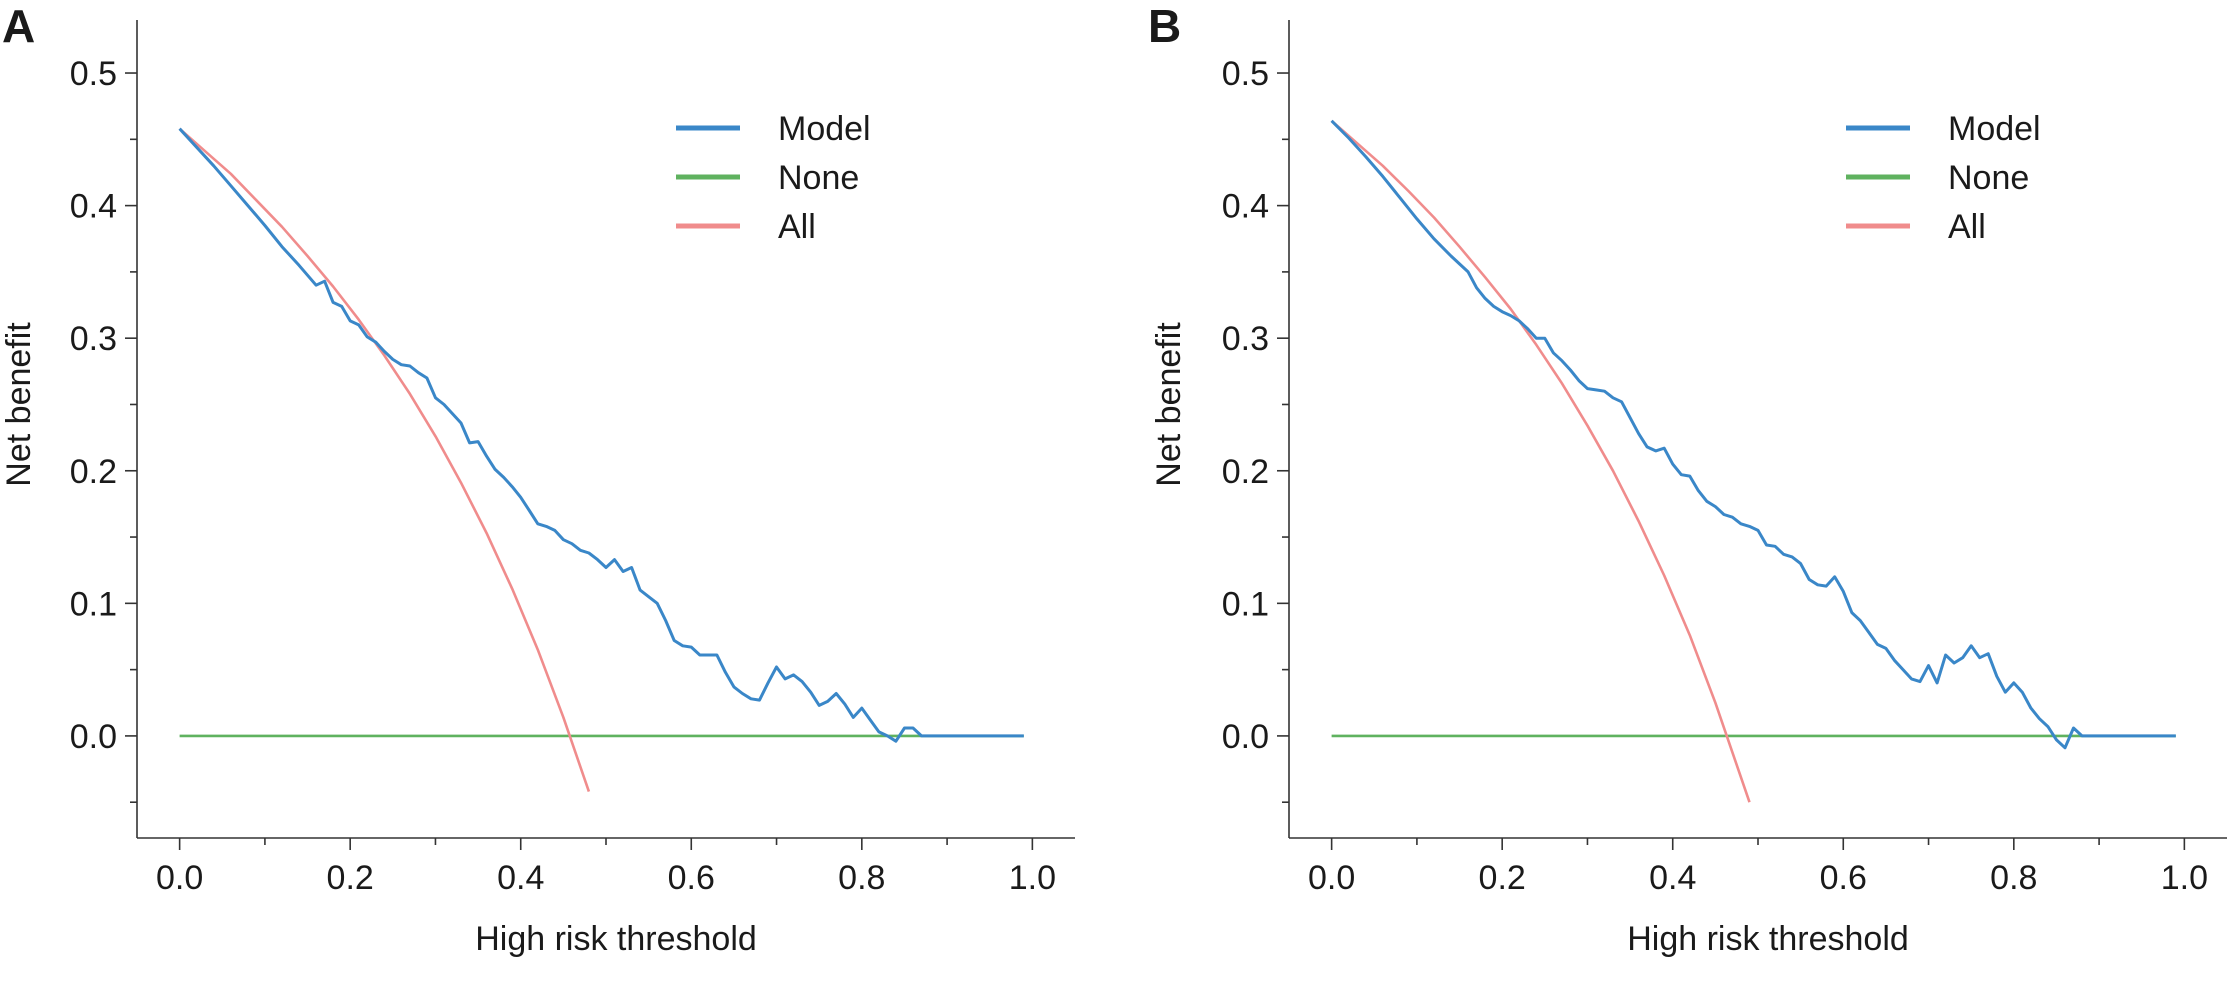  What do you see at coordinates (18, 26) in the screenshot?
I see `panel-letter: A` at bounding box center [18, 26].